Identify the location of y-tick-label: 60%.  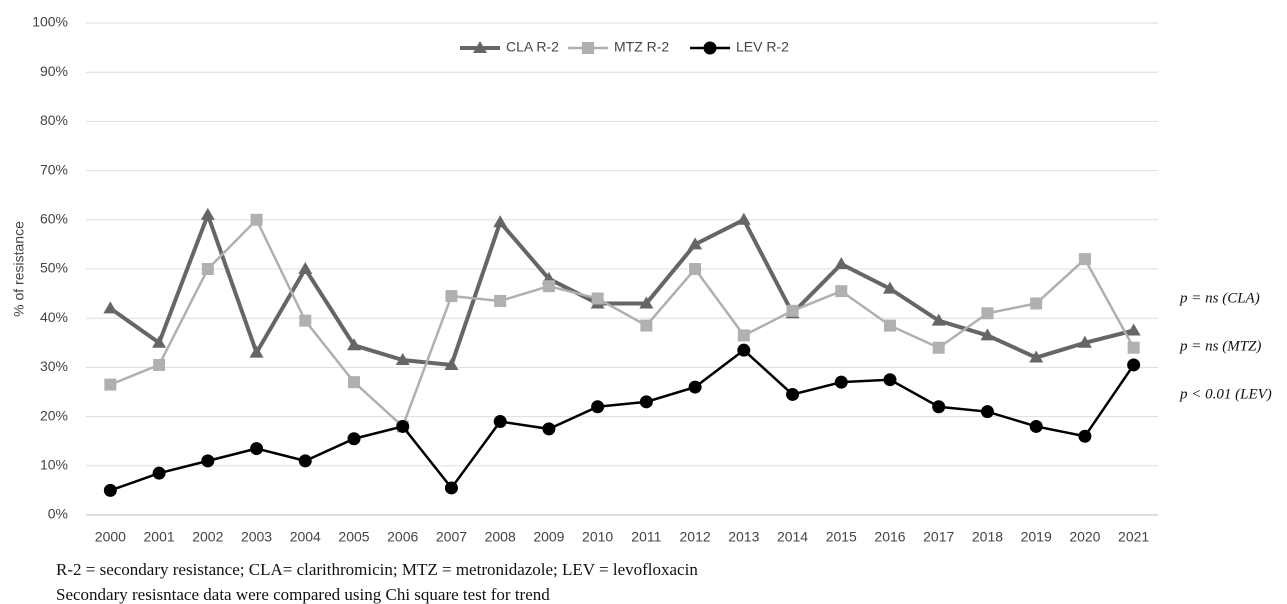
(54, 219).